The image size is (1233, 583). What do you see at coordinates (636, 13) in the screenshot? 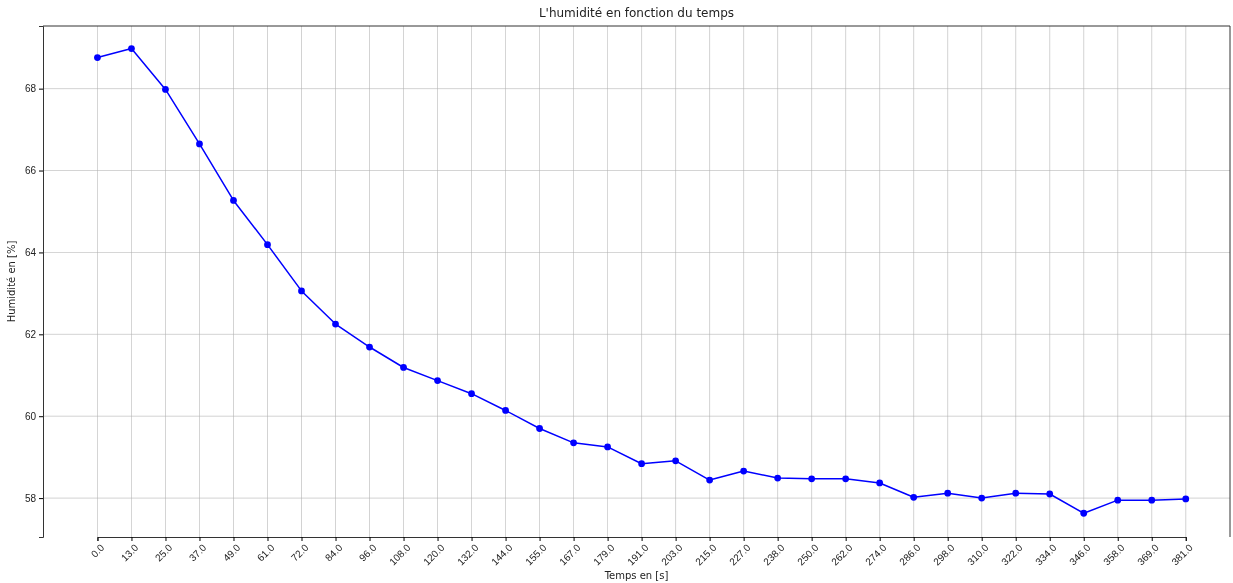
I see `chart-title: L'humidité en fonction du temps` at bounding box center [636, 13].